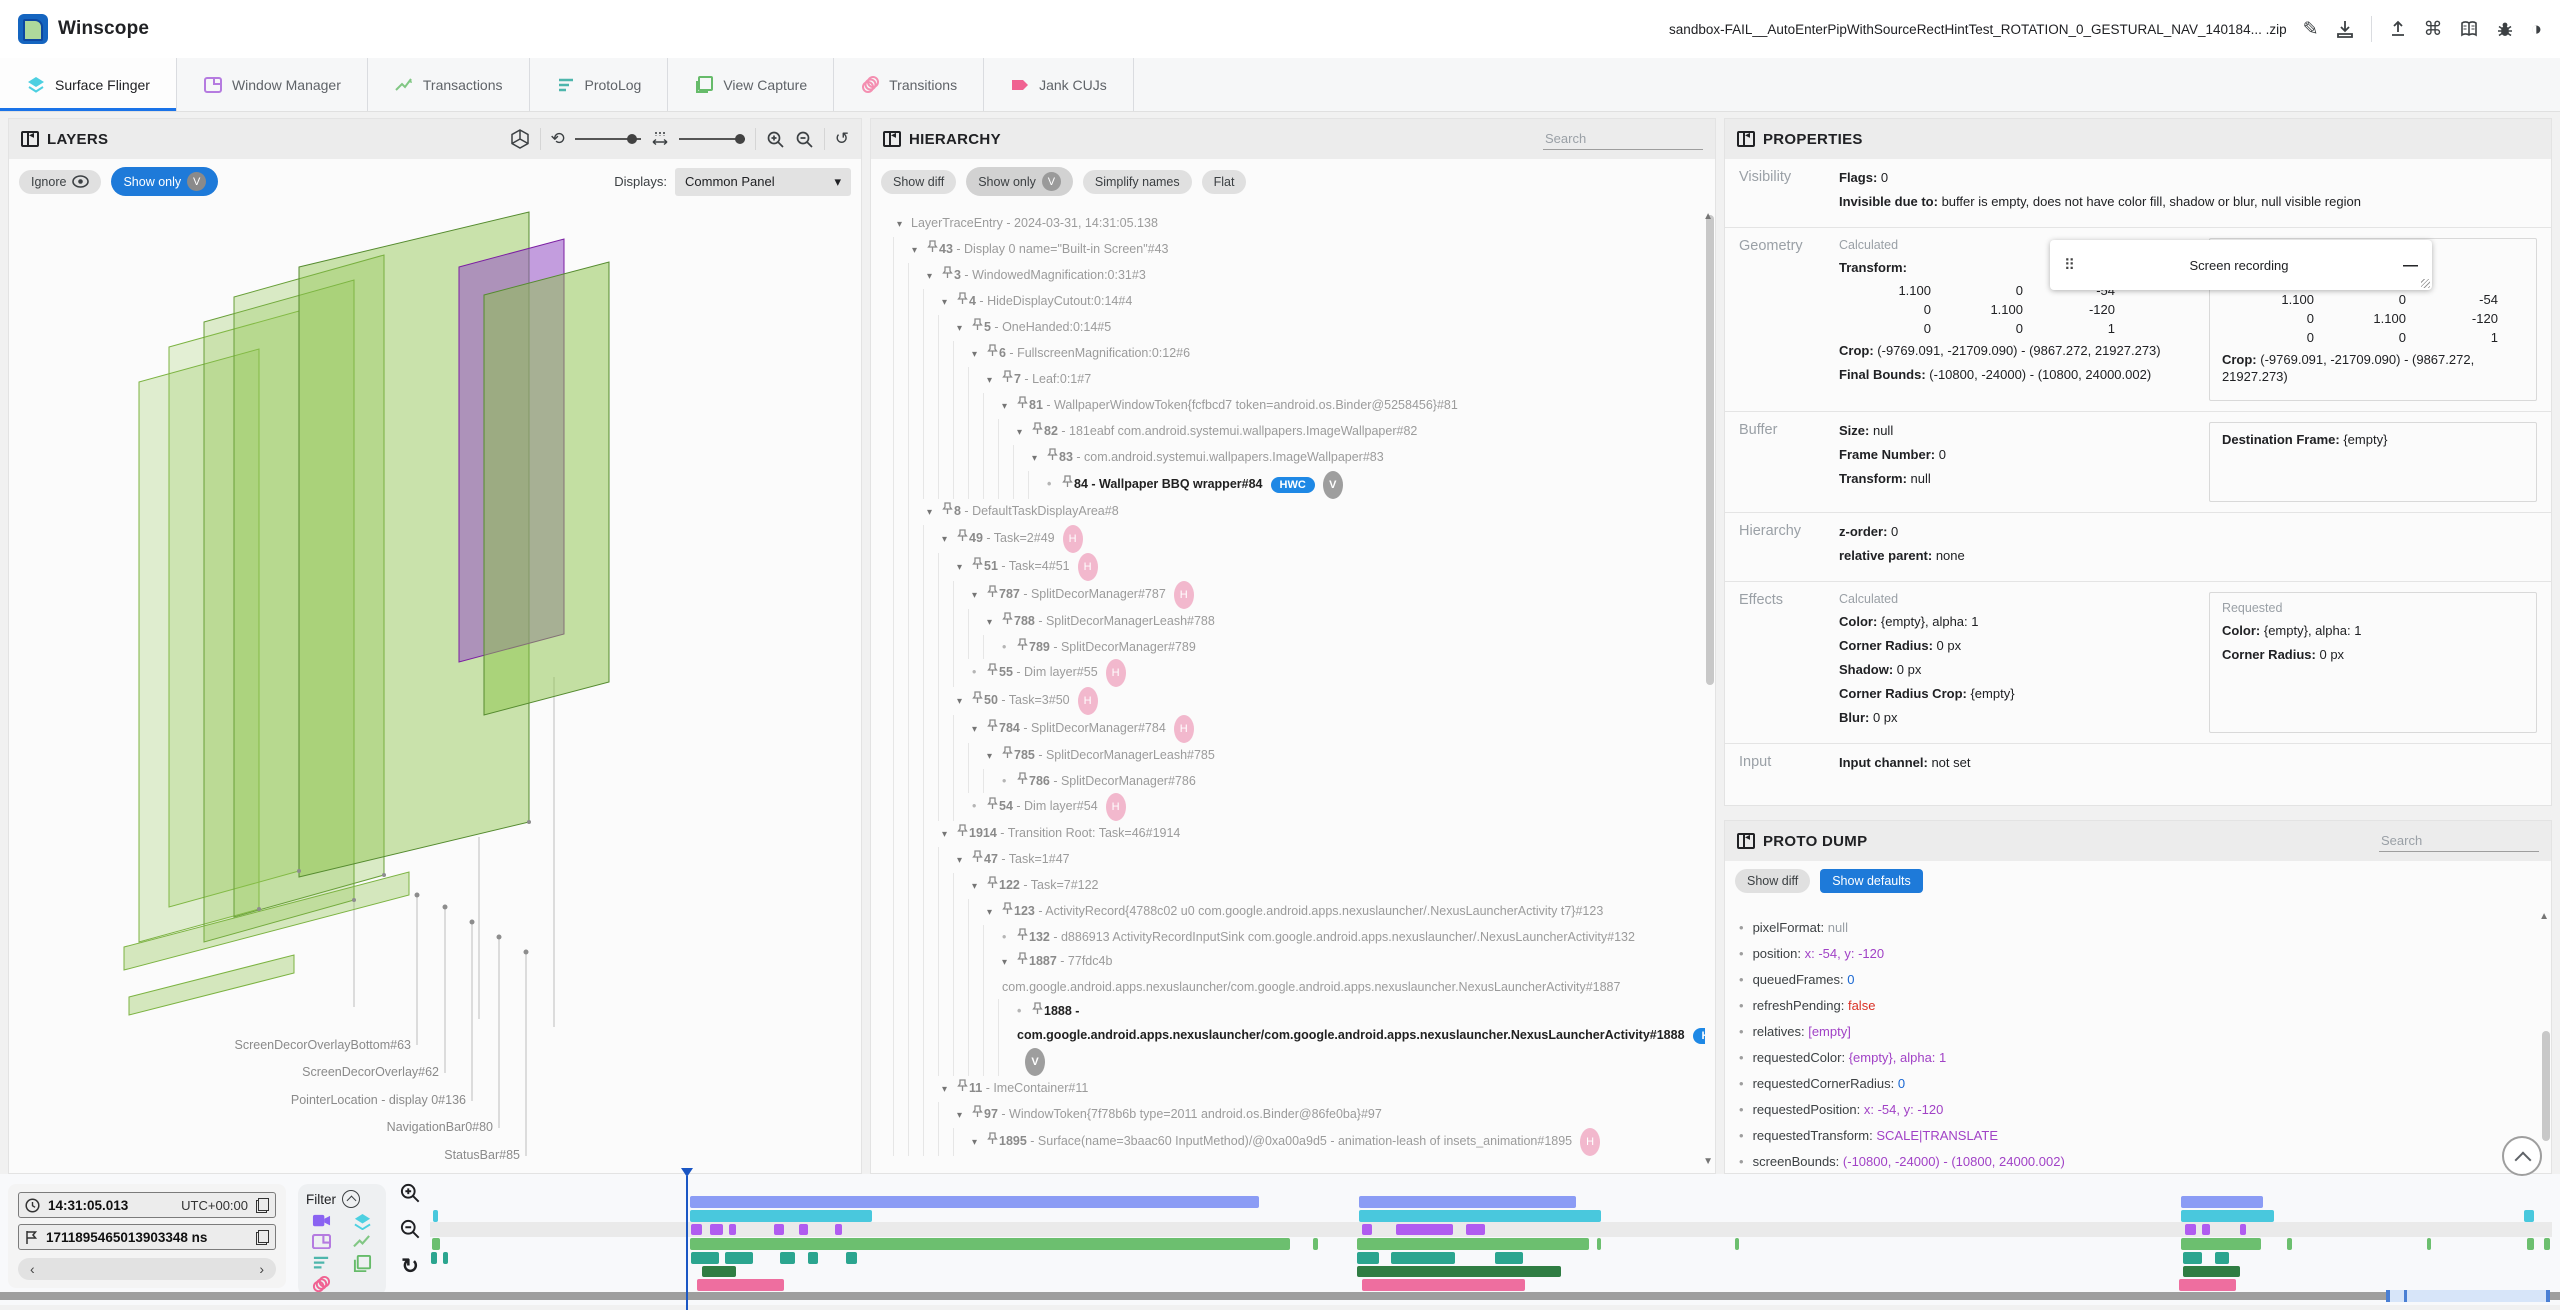  I want to click on proto-row: • position: x: -54, y: -120, so click(1812, 953).